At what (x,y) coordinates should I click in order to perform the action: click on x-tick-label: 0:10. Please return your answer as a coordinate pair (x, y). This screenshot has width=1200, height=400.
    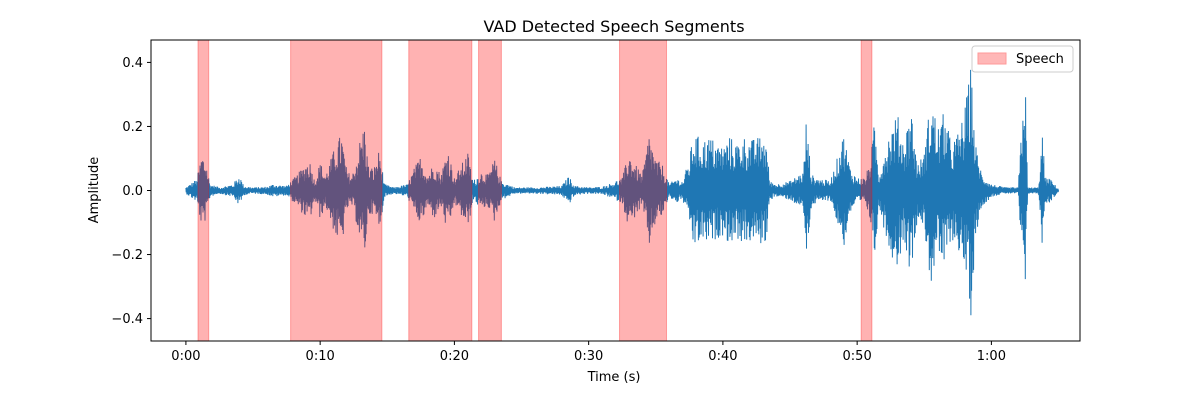
    Looking at the image, I should click on (320, 356).